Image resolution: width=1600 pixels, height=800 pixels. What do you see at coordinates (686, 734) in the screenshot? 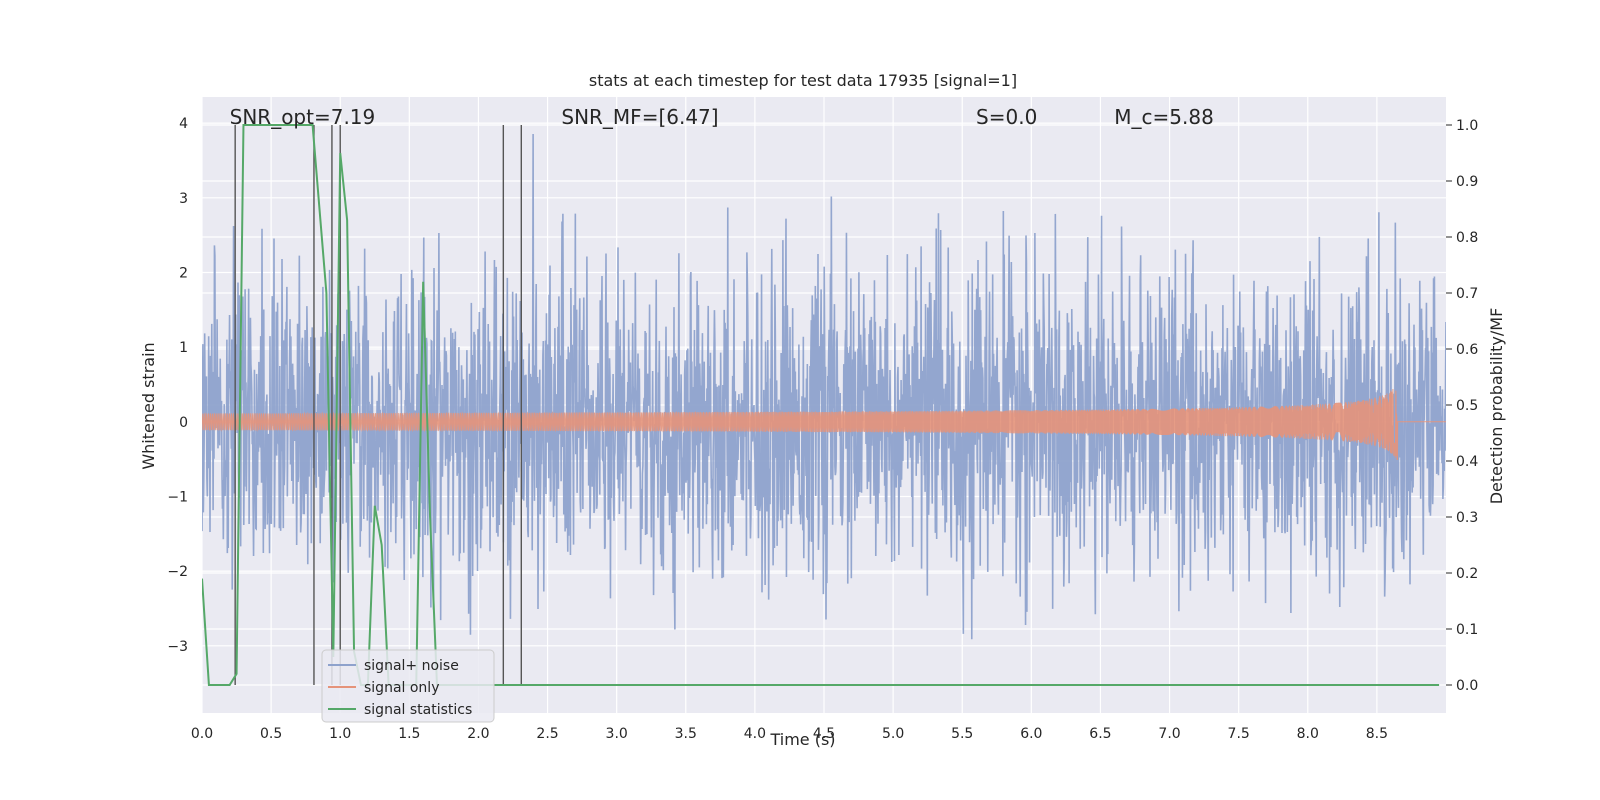
I see `x-tick-label: 3.5` at bounding box center [686, 734].